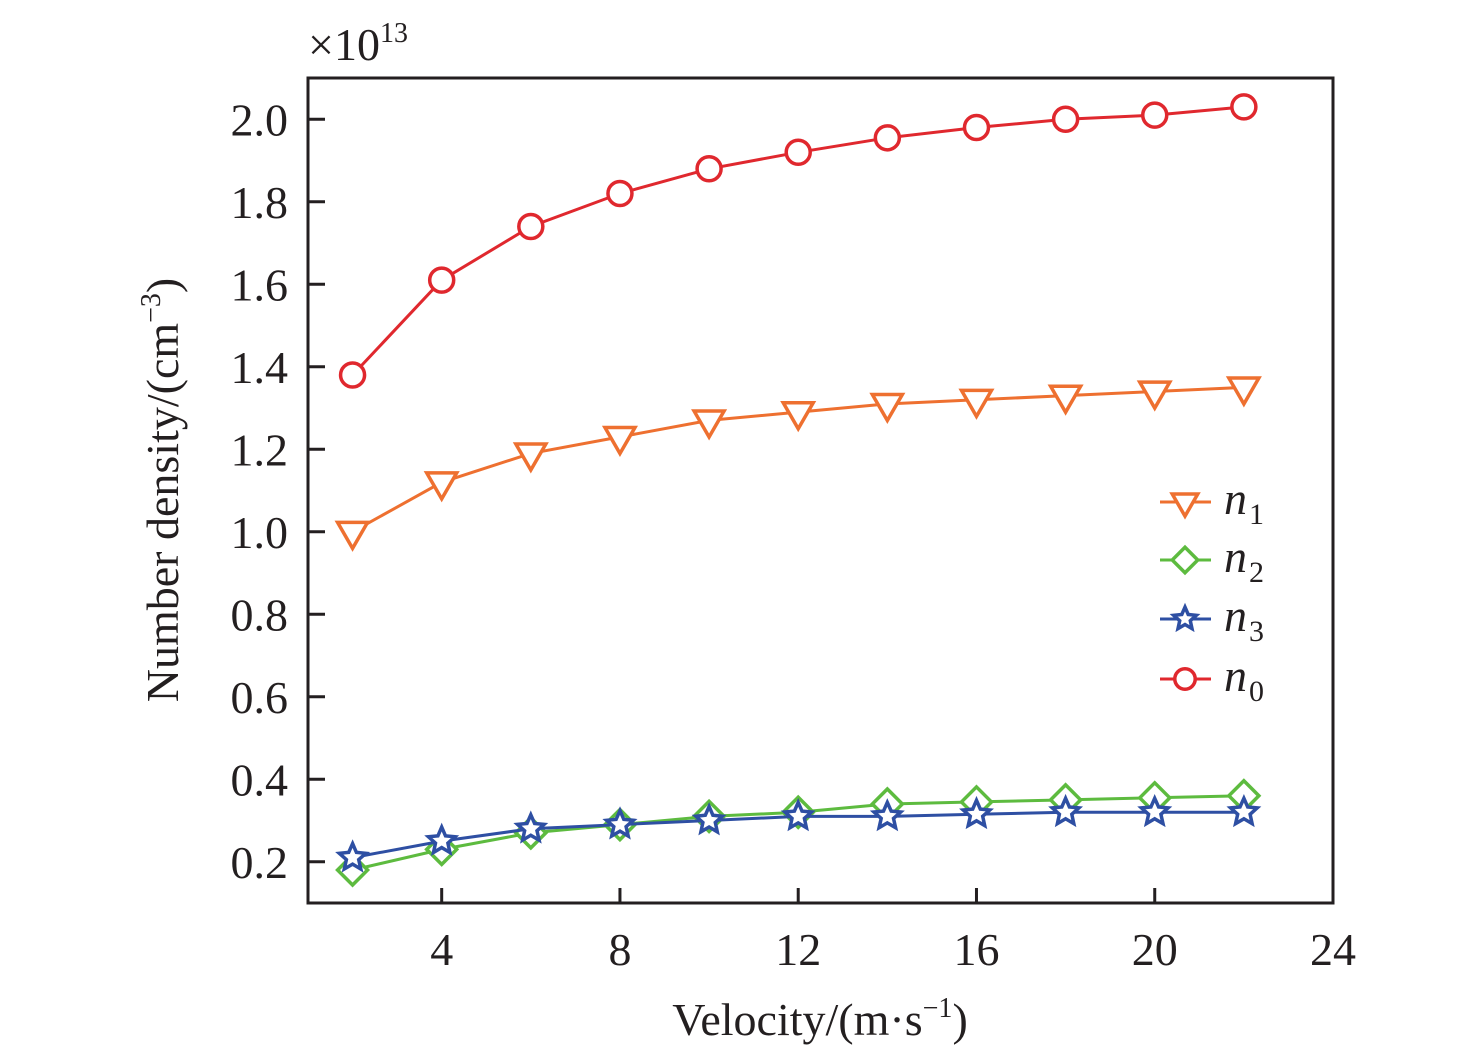  I want to click on y-tick-label: 0.2, so click(260, 862).